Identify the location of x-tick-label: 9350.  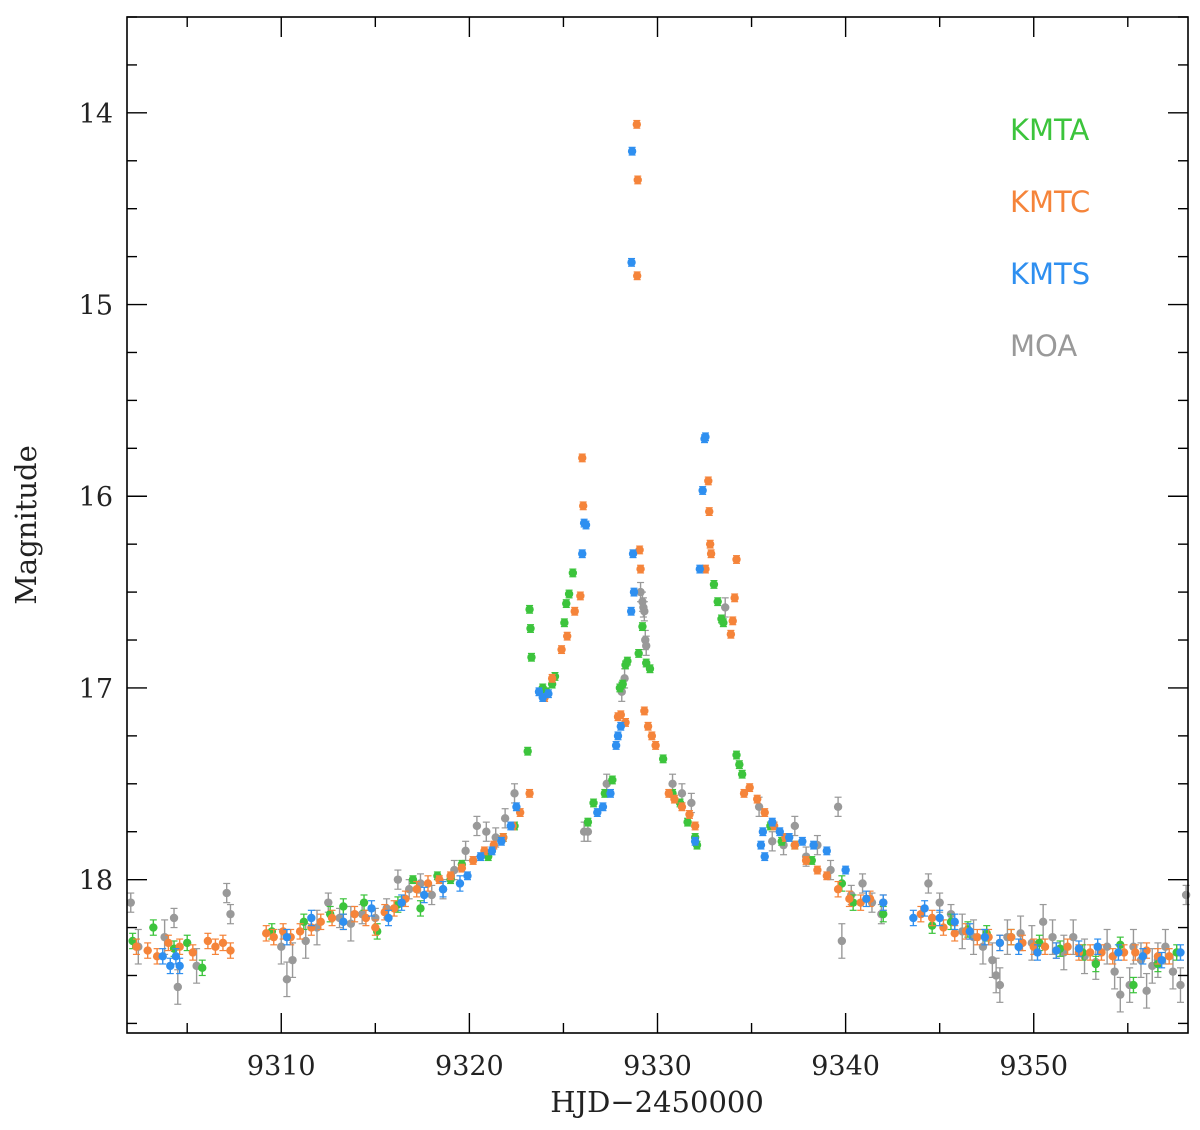
(1033, 1066).